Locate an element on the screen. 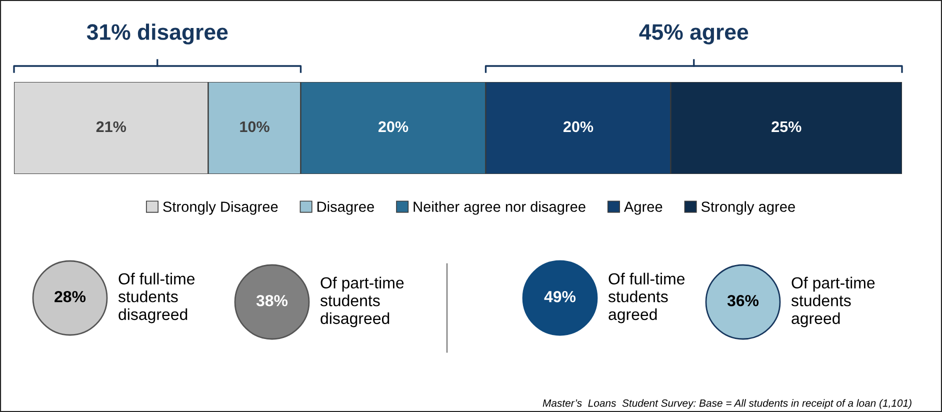 Image resolution: width=942 pixels, height=412 pixels. legend-label: Strongly Disagree is located at coordinates (220, 208).